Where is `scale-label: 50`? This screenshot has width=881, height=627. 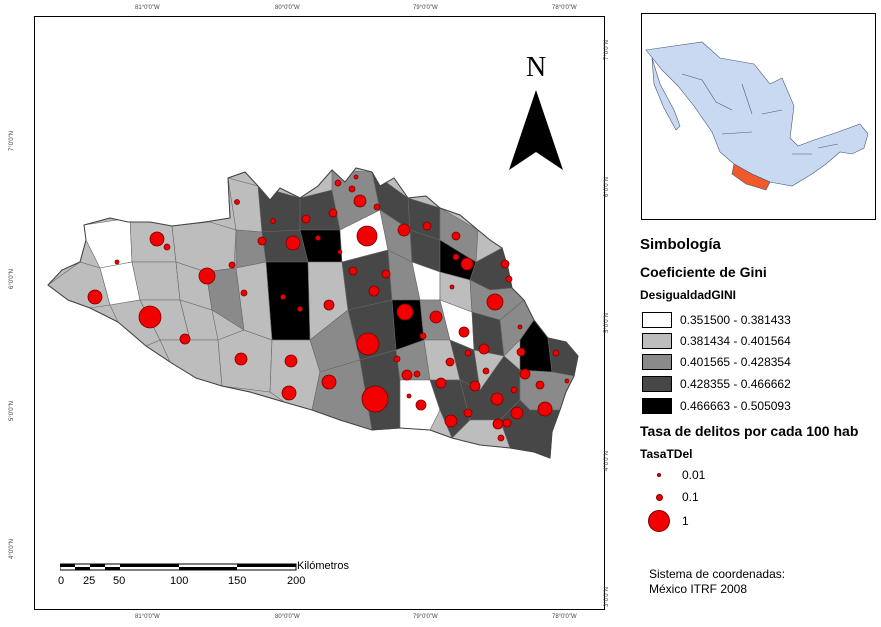
scale-label: 50 is located at coordinates (119, 581).